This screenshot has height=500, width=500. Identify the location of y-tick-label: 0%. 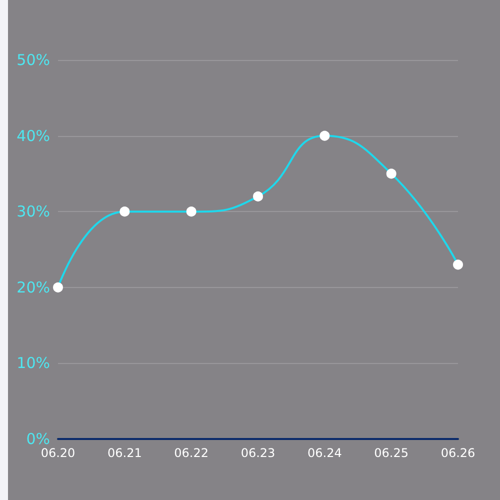
(38, 439).